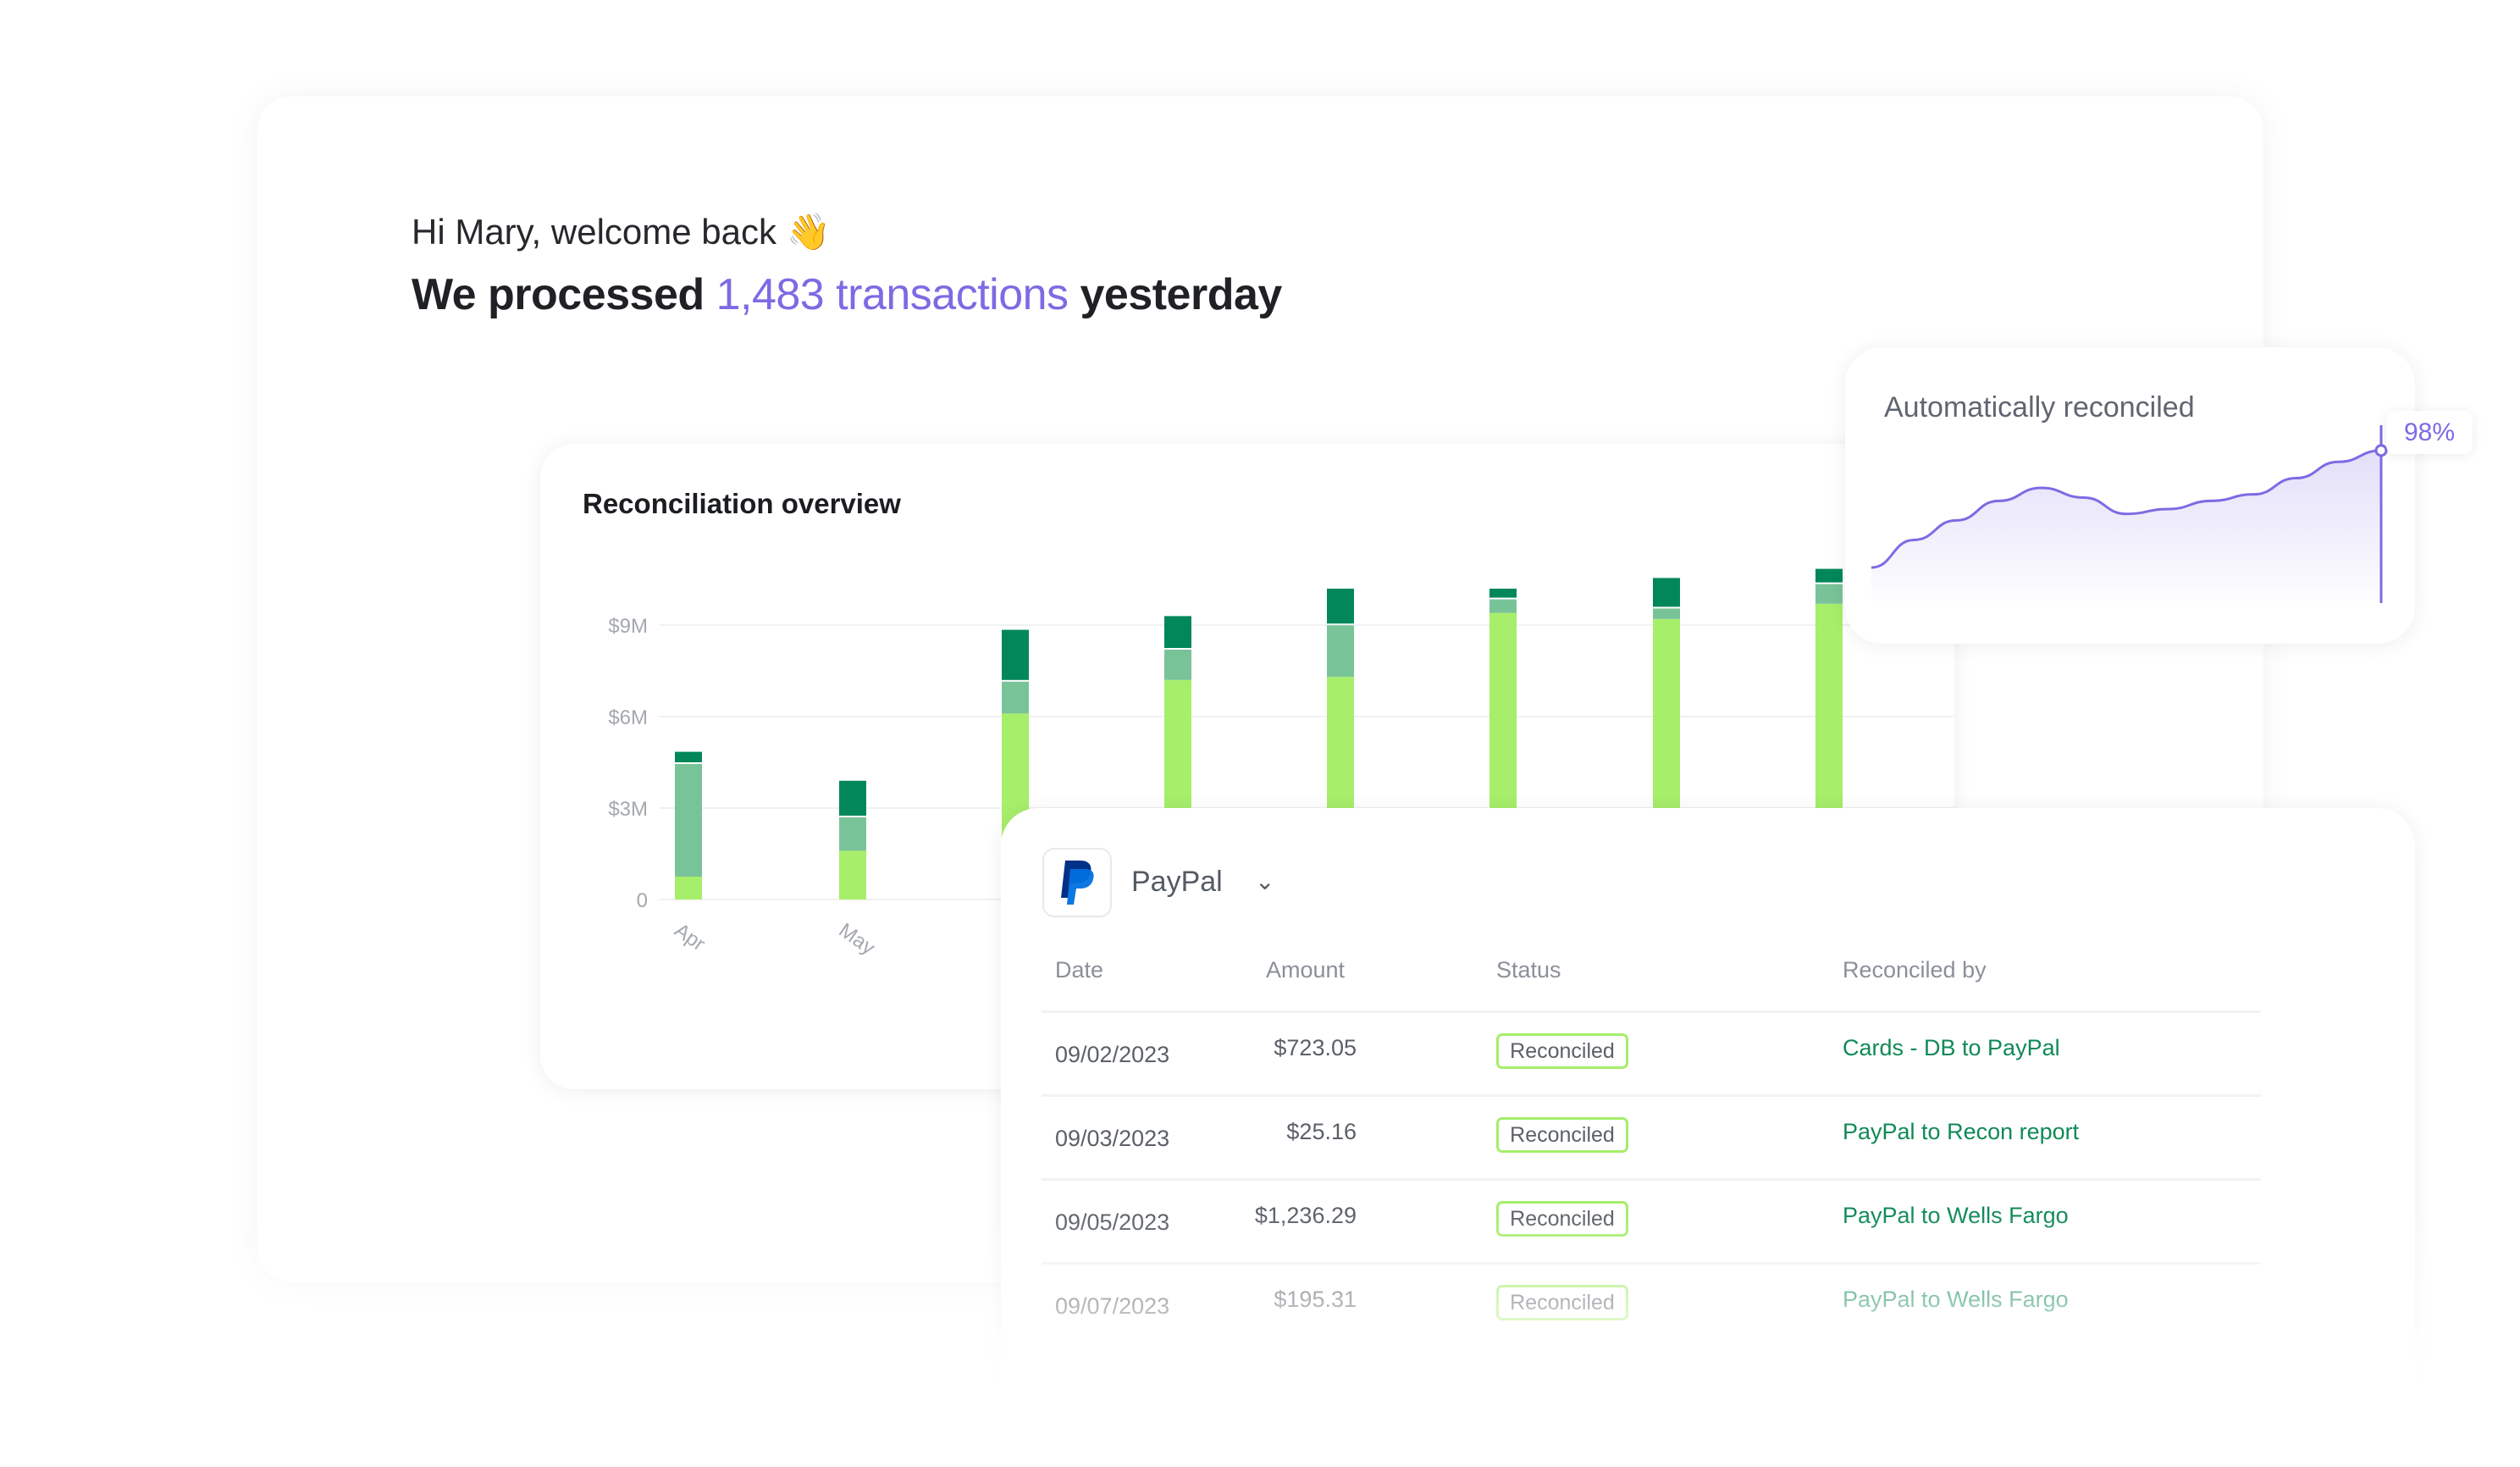 This screenshot has height=1467, width=2520. I want to click on headline-prefix: We processed, so click(558, 294).